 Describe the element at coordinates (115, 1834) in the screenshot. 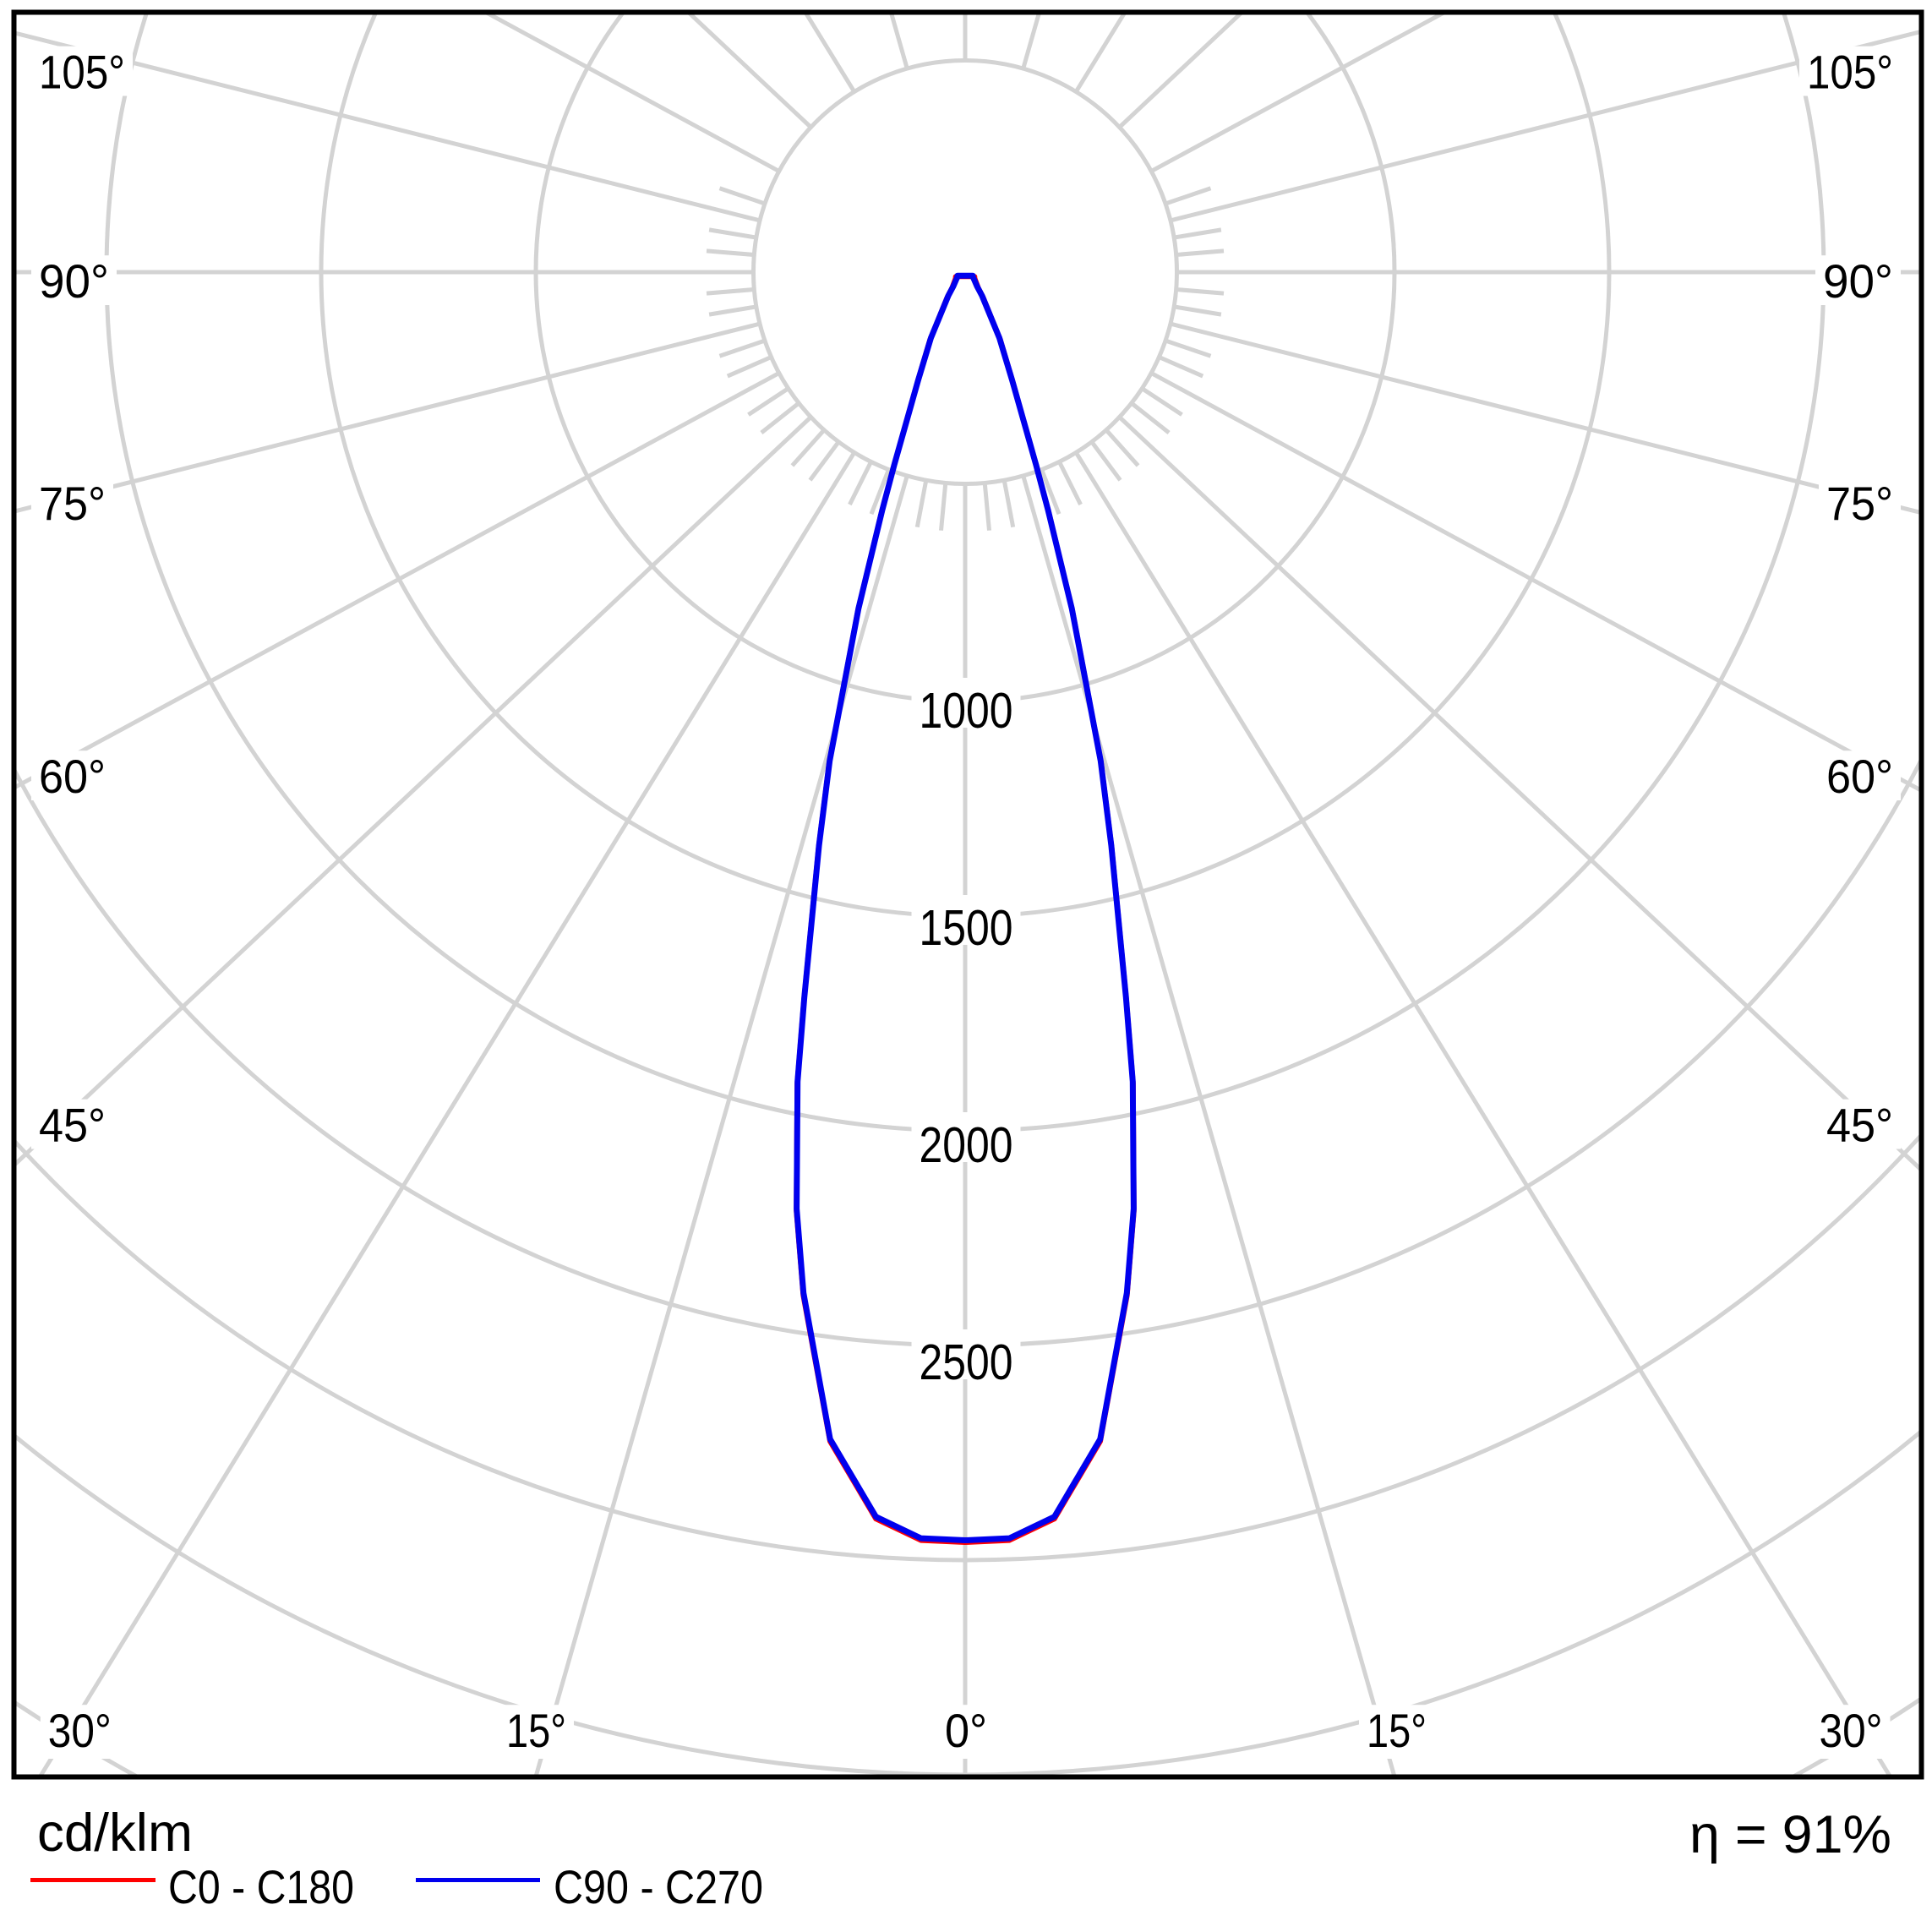

I see `svg-text: cd/klm` at that location.